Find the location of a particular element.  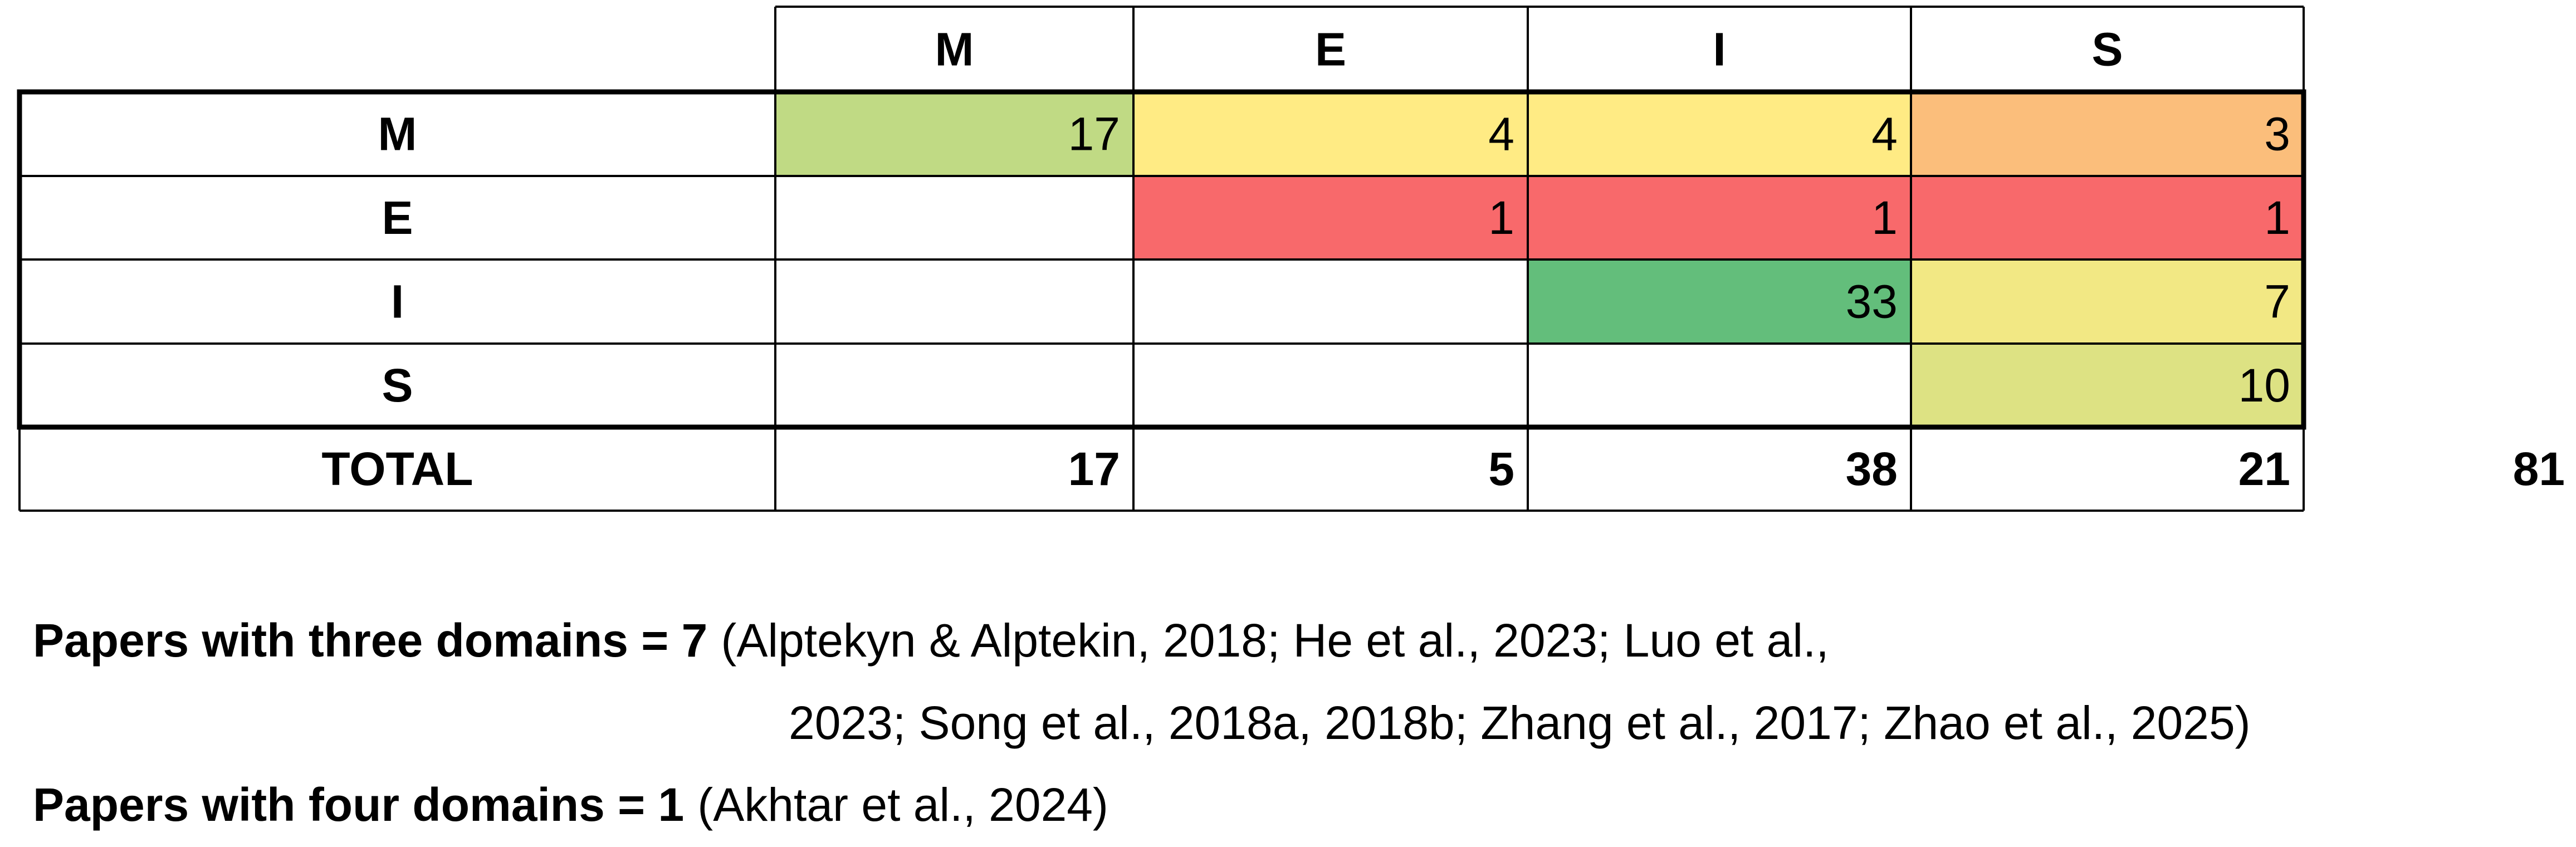

total-value: 38 is located at coordinates (1872, 469).